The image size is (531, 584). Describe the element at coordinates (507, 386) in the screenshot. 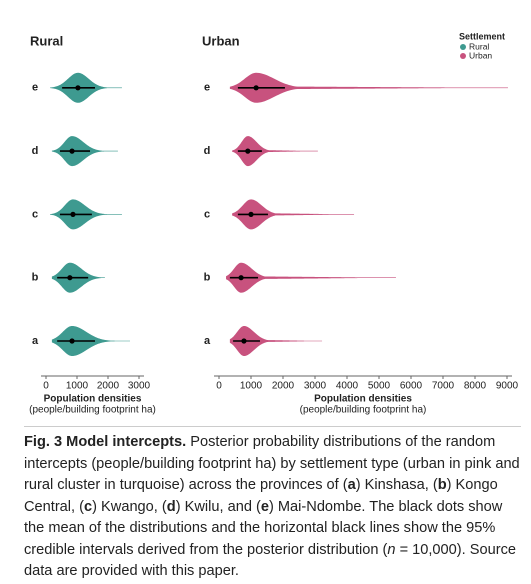

I see `x-tick-label: 9000` at that location.